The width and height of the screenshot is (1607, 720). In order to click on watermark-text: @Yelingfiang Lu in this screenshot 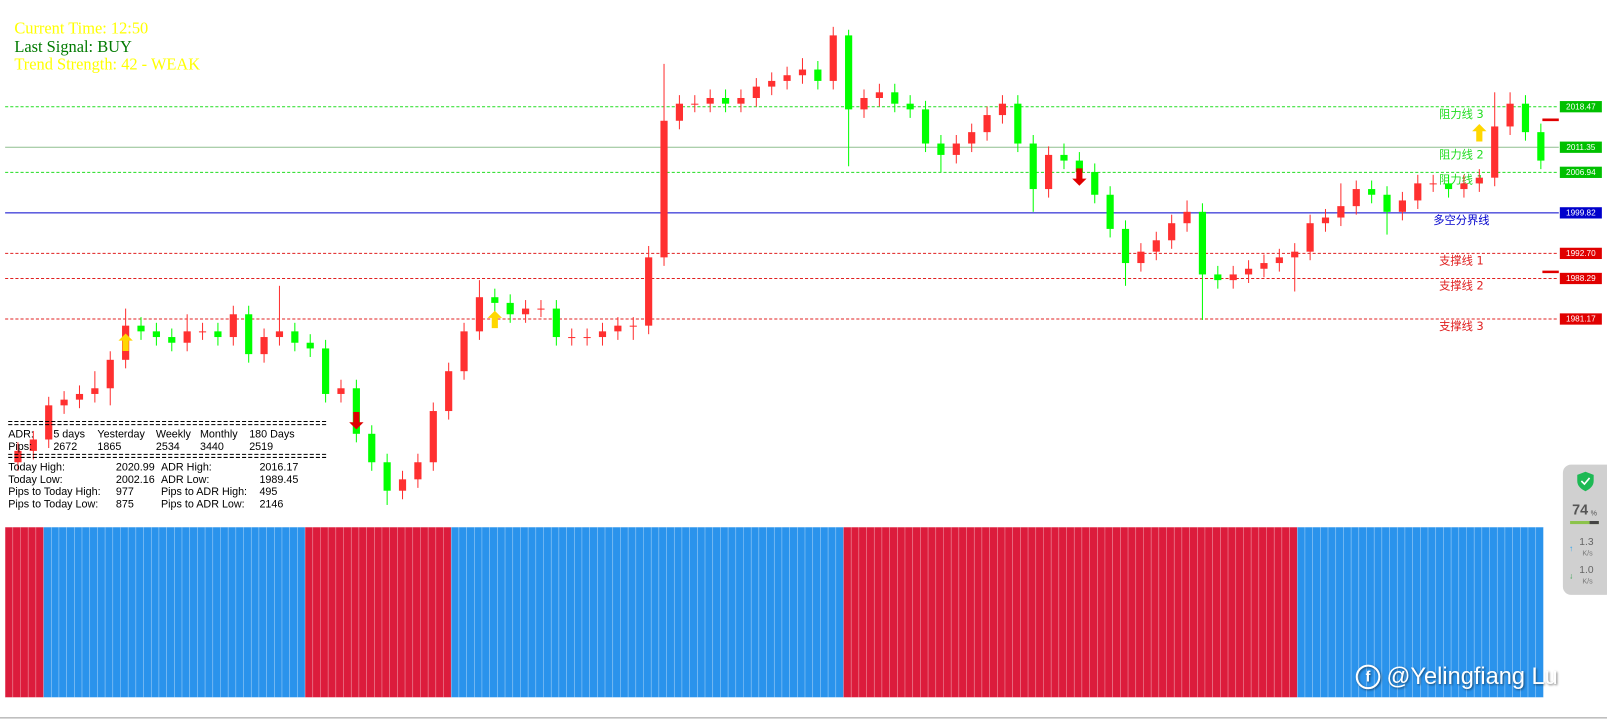, I will do `click(1472, 676)`.